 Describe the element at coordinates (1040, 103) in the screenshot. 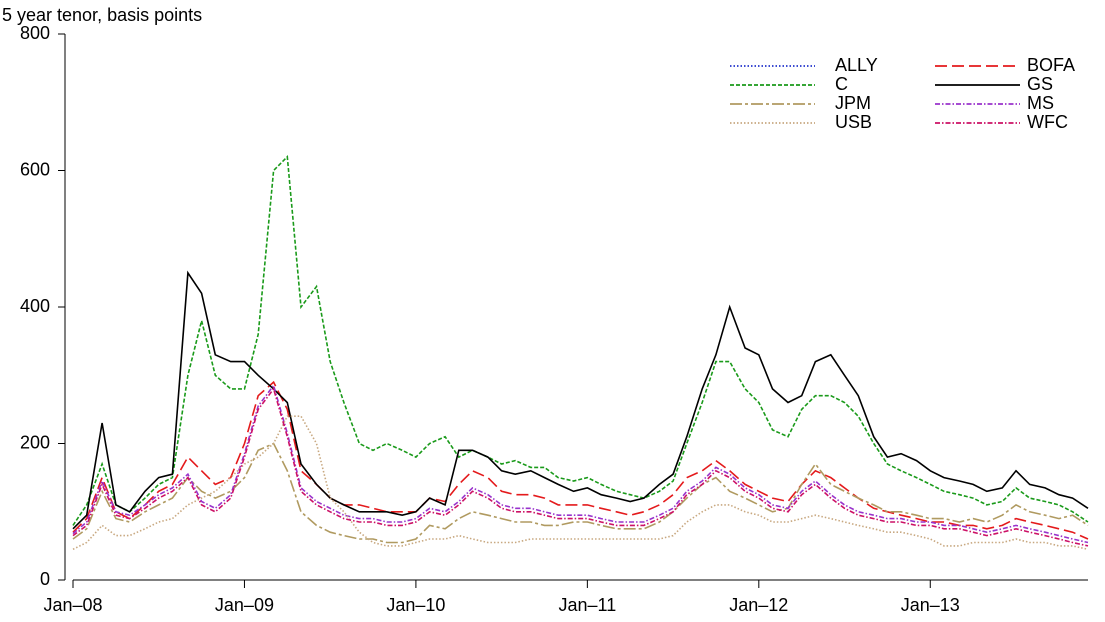

I see `legend-label: MS` at that location.